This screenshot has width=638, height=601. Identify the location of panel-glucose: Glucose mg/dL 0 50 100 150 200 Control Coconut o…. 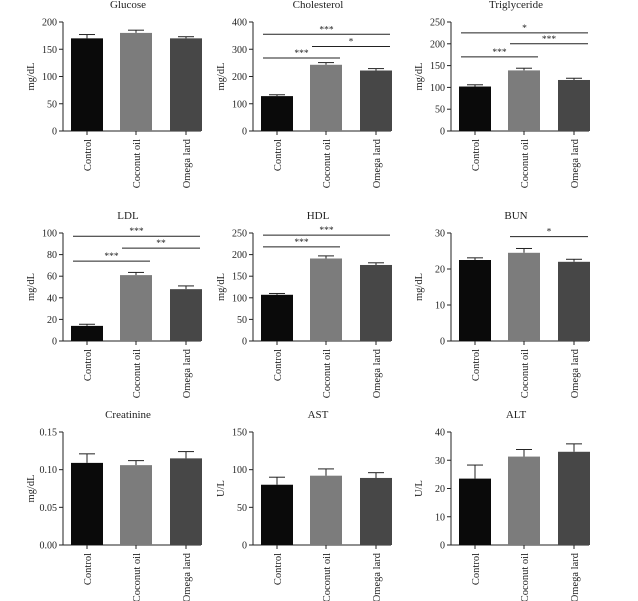
(114, 94).